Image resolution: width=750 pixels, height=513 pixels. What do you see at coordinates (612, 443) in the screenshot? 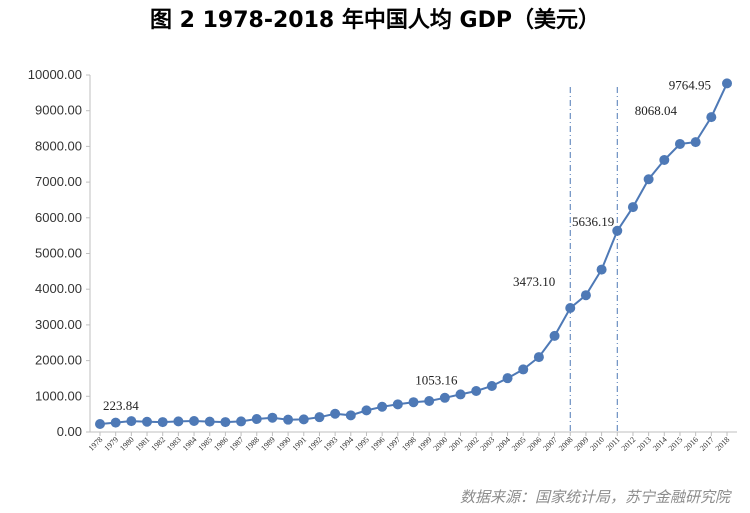
I see `x-tick-label: 2011` at bounding box center [612, 443].